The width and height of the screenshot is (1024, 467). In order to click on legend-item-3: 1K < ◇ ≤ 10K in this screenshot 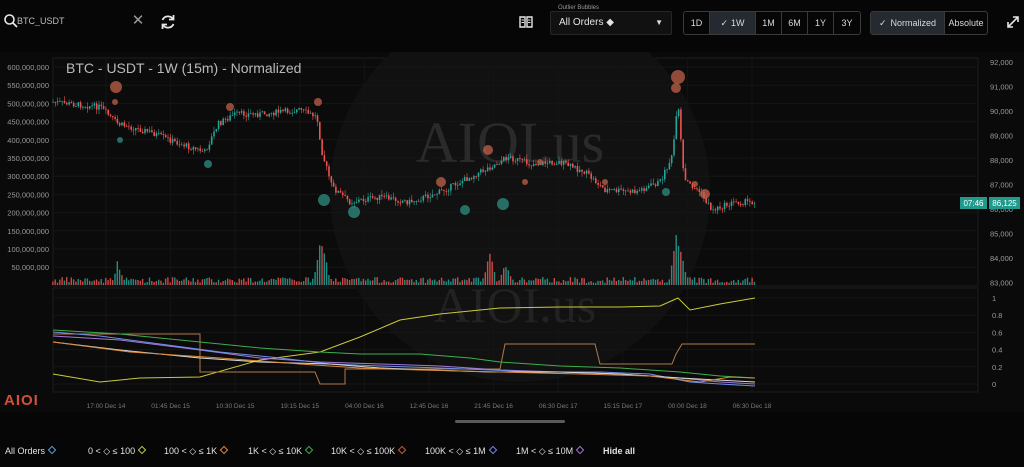, I will do `click(281, 451)`.